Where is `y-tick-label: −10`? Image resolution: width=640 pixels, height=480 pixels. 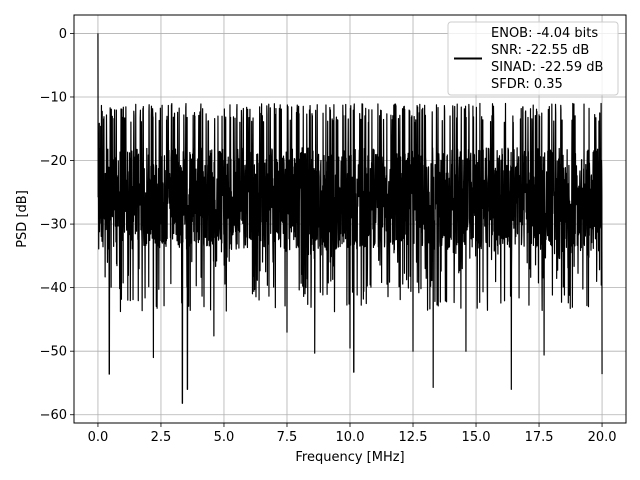
y-tick-label: −10 is located at coordinates (53, 97).